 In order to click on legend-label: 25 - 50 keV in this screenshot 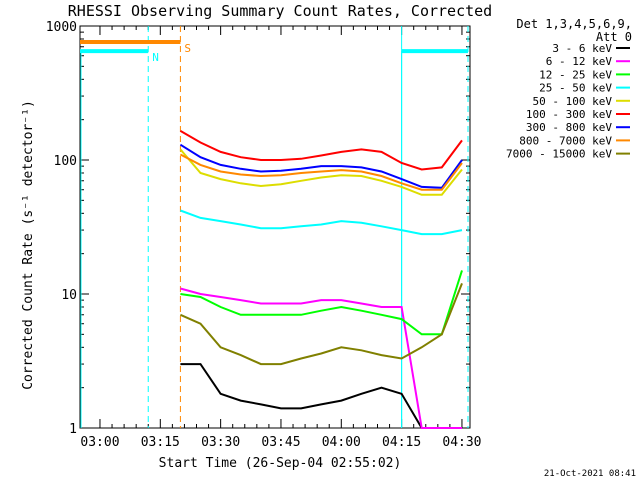, I will do `click(575, 88)`.